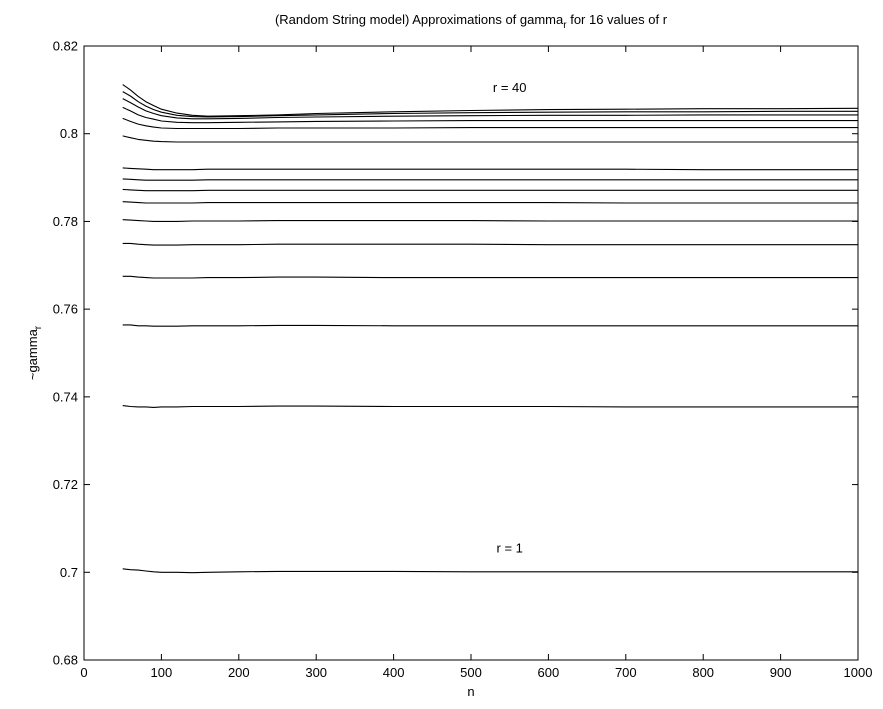 This screenshot has height=709, width=883. I want to click on y-axis-label-main: ~gamma, so click(32, 354).